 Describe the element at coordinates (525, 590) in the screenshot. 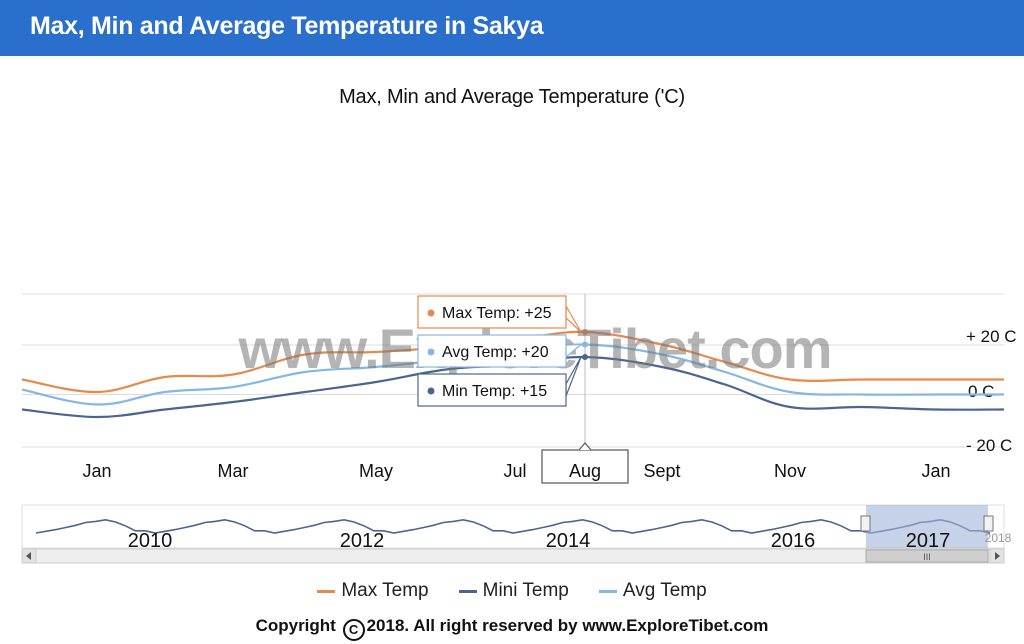

I see `legend-label-min: Mini Temp` at that location.